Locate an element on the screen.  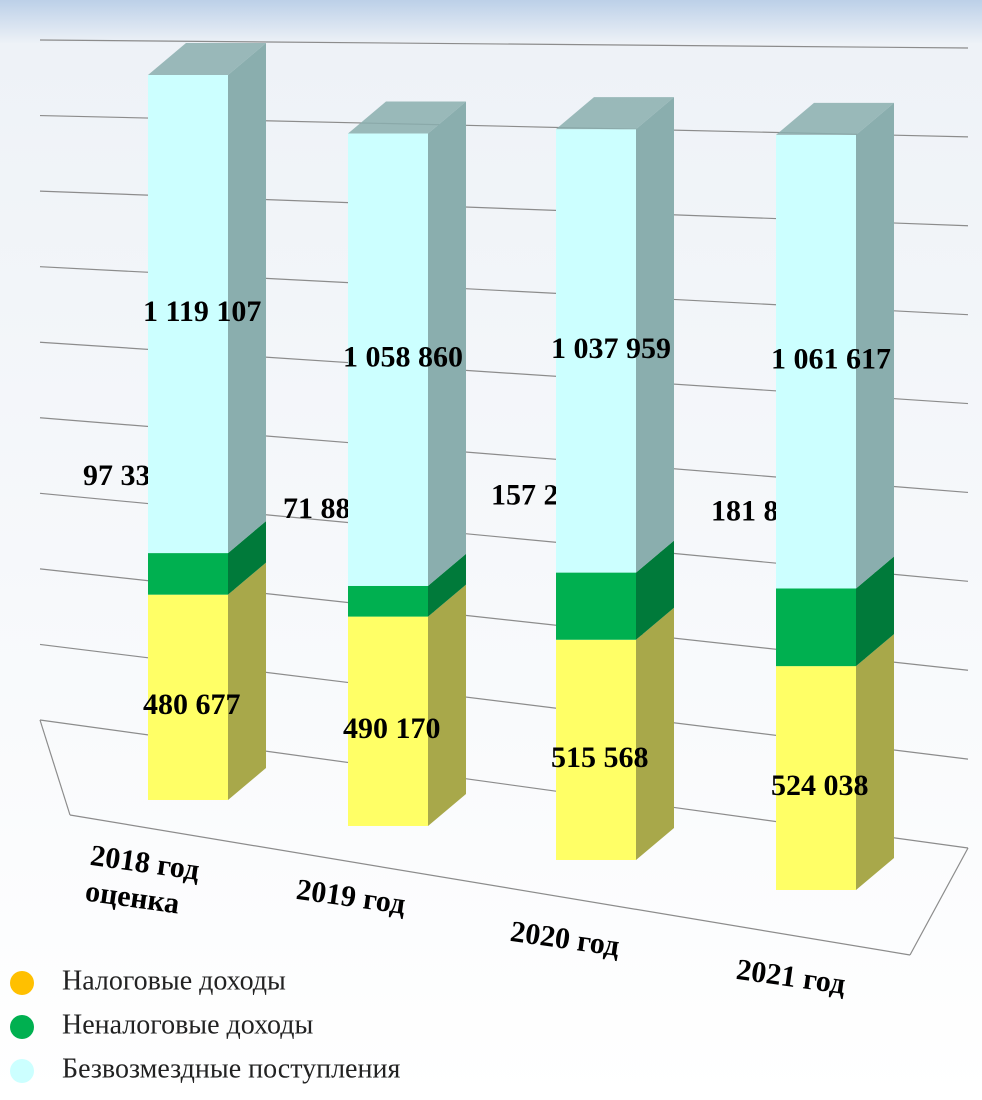
value-label: 515 568 is located at coordinates (600, 757).